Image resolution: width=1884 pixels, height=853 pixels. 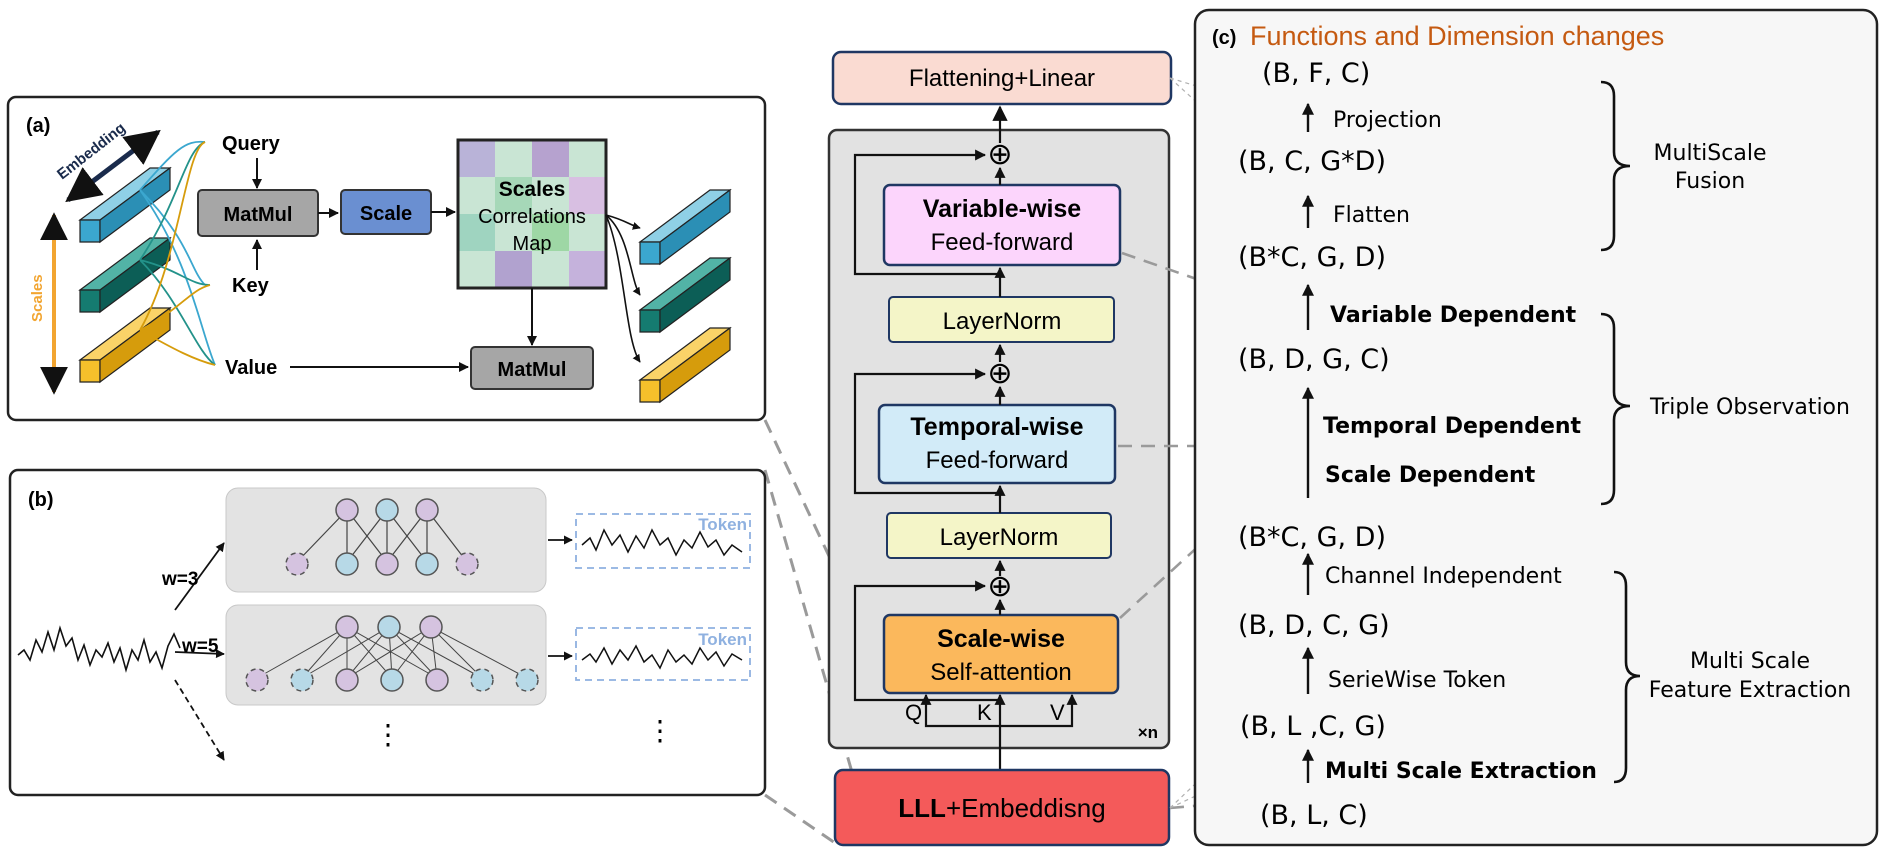 I want to click on embedding-label-rest: +Embeddisng, so click(x=1026, y=808).